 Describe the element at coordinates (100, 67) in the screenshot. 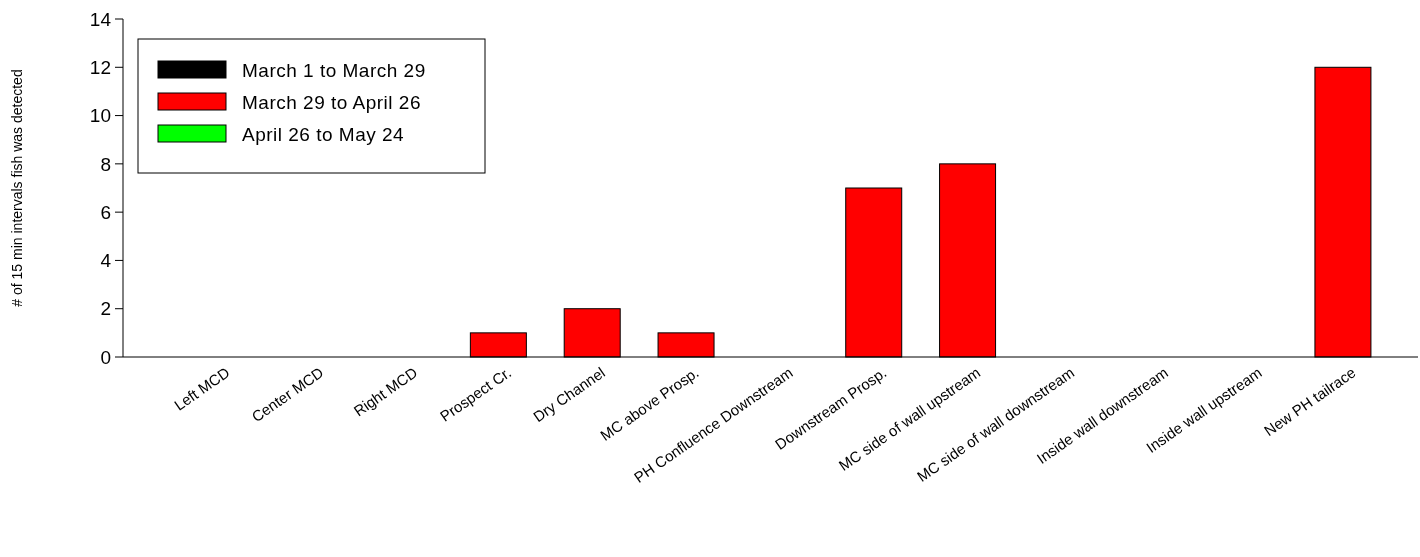

I see `y-tick-label: 12` at that location.